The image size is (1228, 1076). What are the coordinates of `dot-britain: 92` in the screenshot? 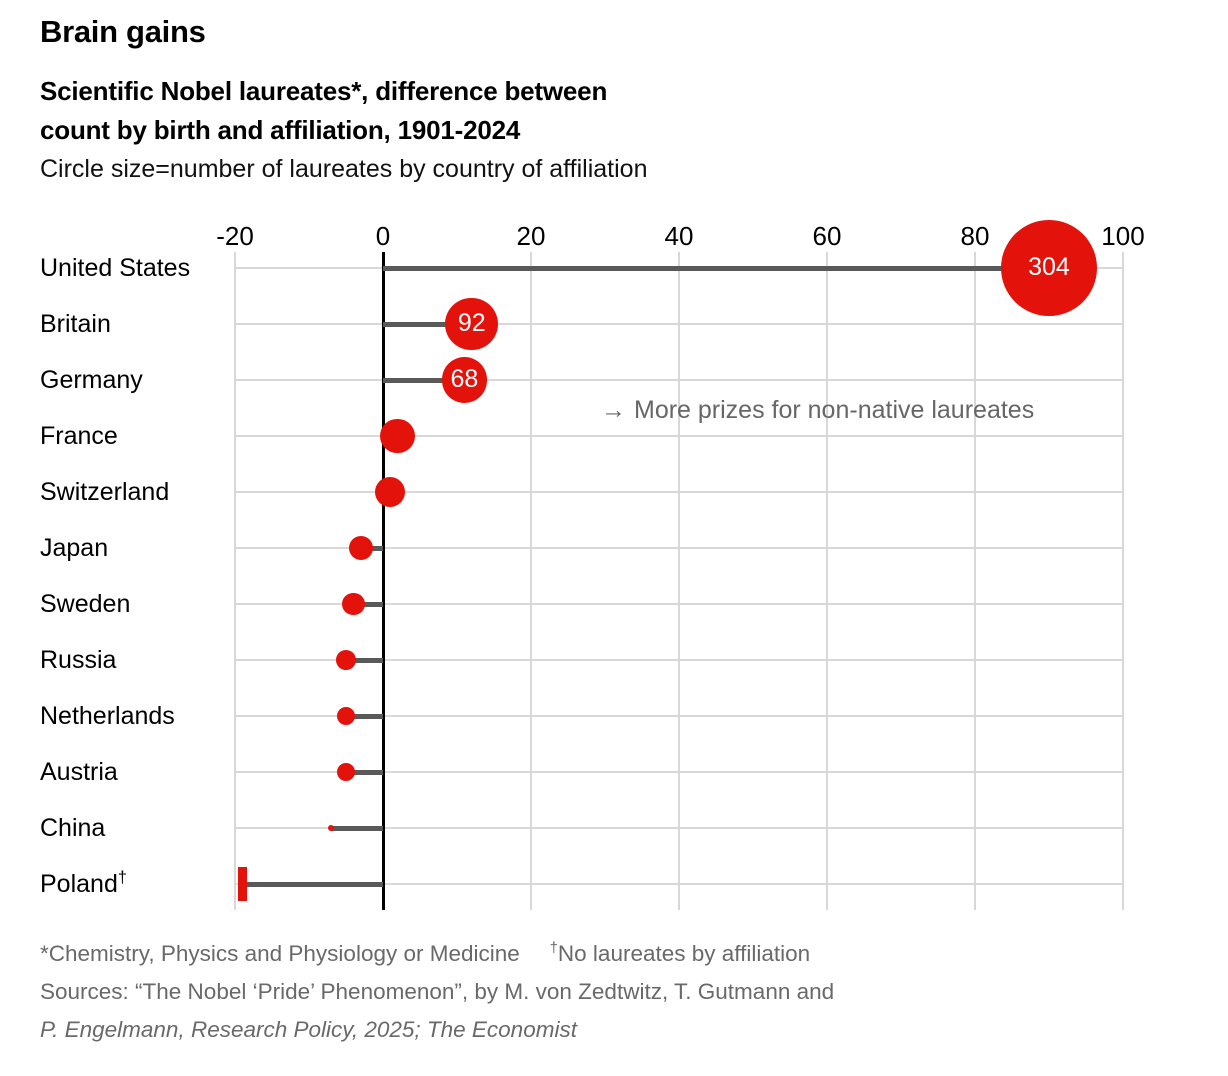 It's located at (472, 324).